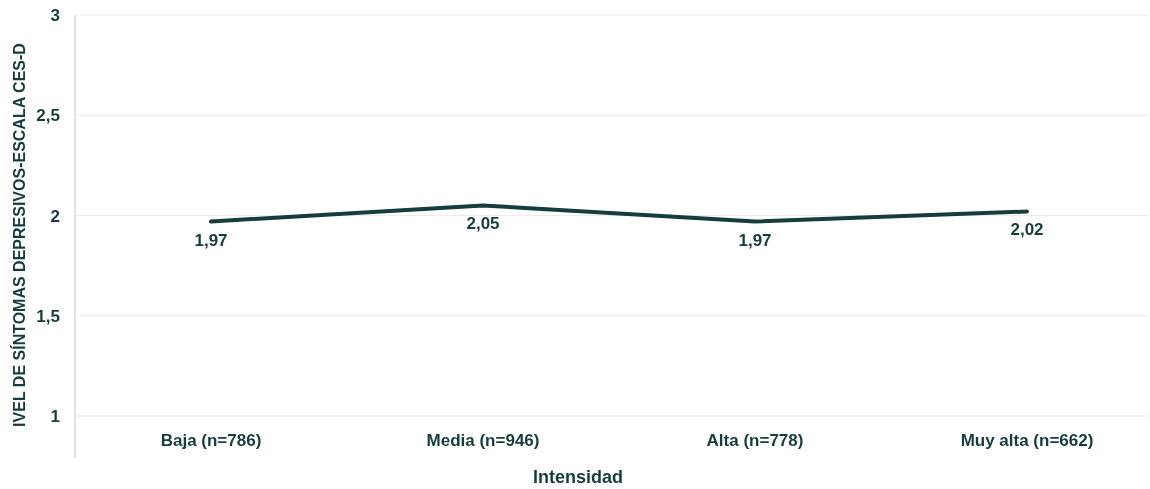  What do you see at coordinates (483, 224) in the screenshot?
I see `data-label: 2,05` at bounding box center [483, 224].